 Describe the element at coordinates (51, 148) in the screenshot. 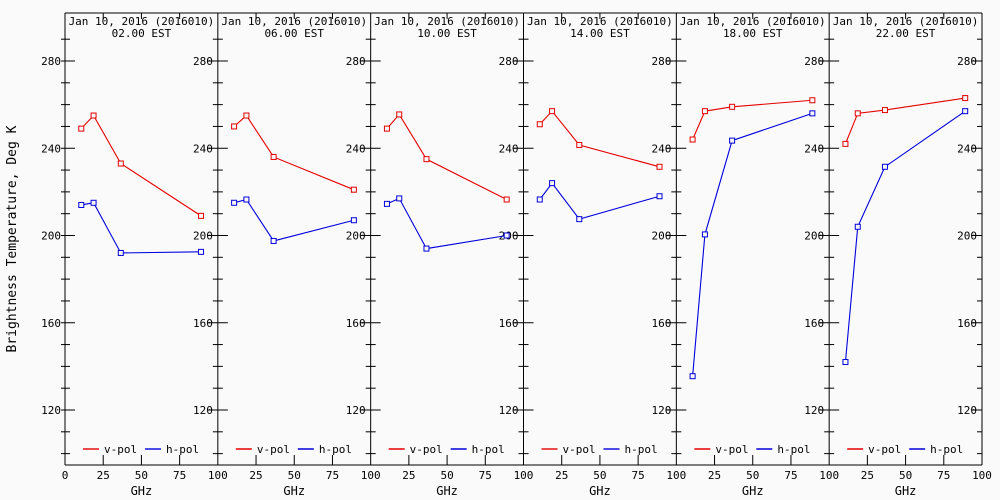

I see `y-axis-tick-label: 240` at that location.